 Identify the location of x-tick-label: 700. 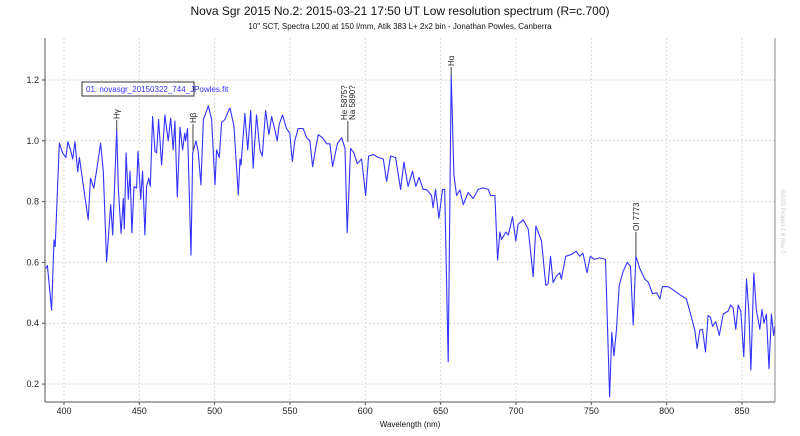
(515, 411).